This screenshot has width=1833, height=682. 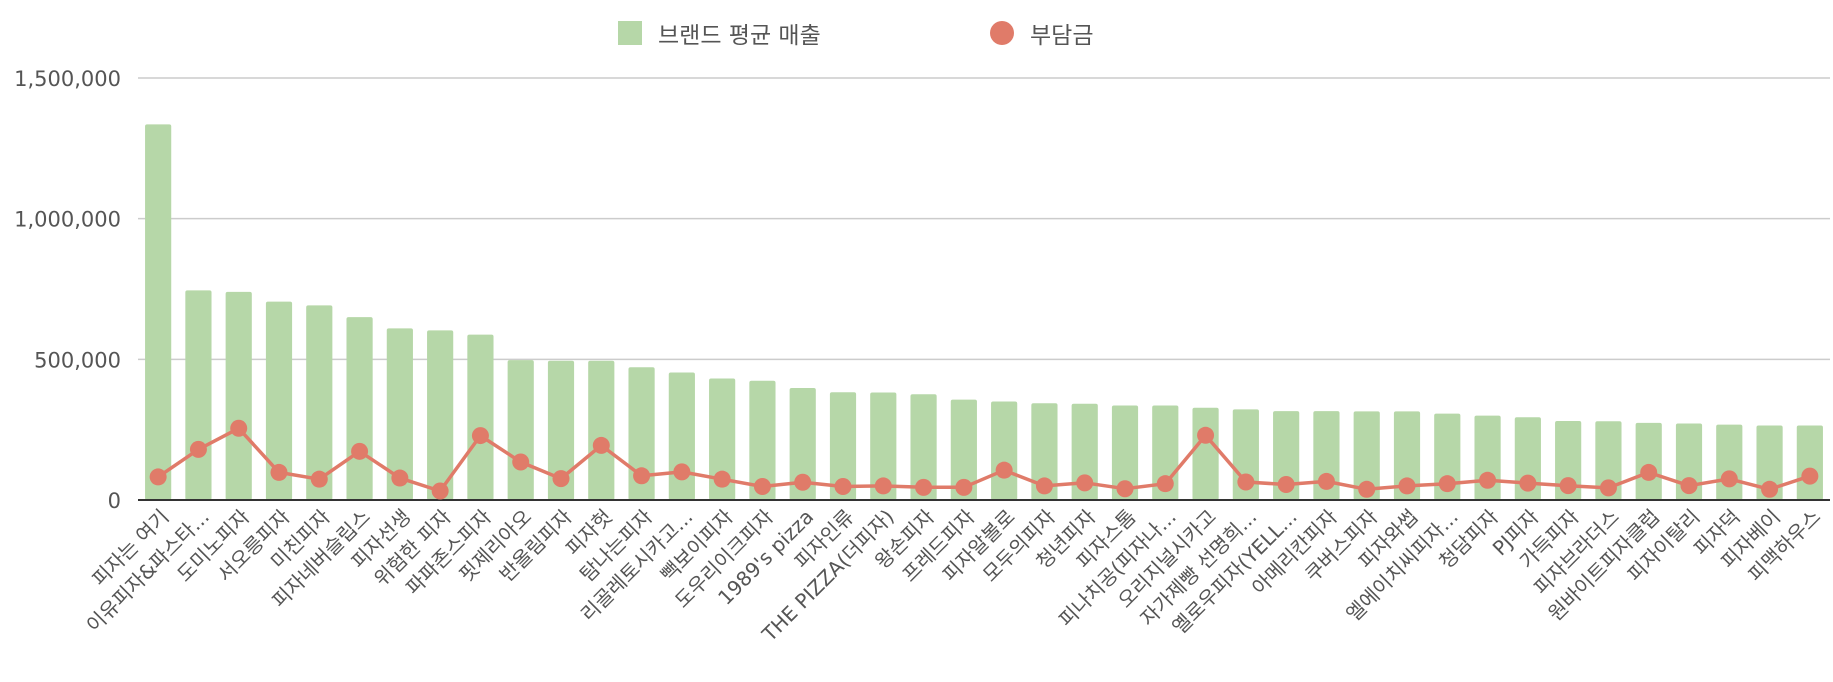 I want to click on legend-item-fee: 부담금, so click(x=1041, y=33).